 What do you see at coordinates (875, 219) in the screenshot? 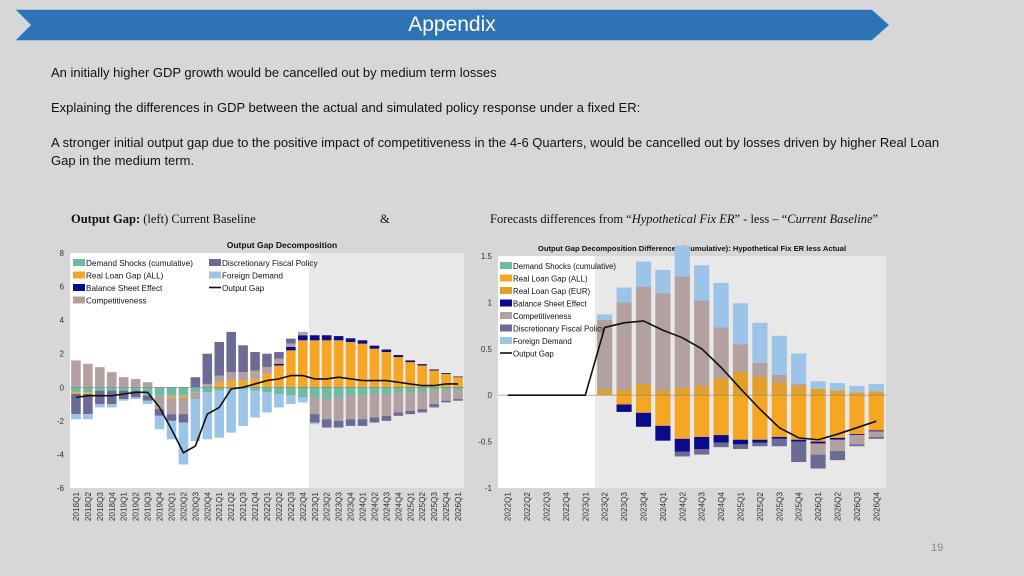
I see `caption-end: ”` at bounding box center [875, 219].